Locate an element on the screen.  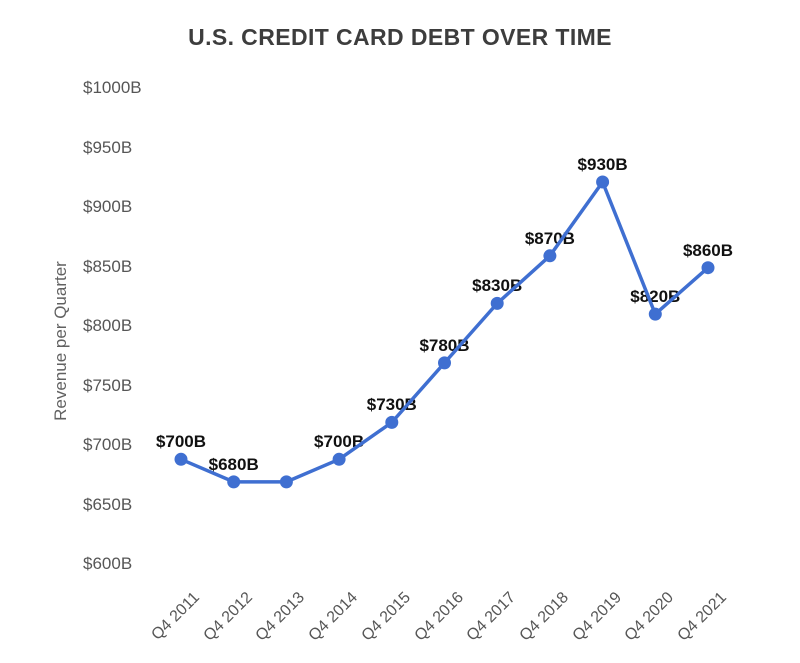
y-tick-label: $850B is located at coordinates (108, 266).